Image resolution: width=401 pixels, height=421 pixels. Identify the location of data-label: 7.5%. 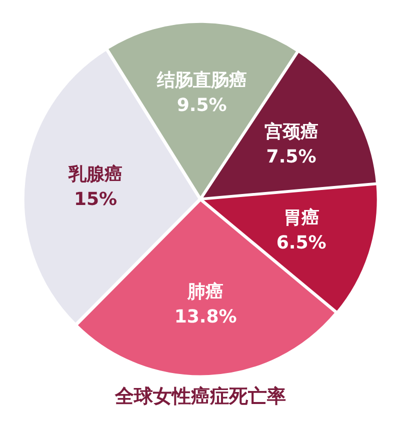
(291, 157).